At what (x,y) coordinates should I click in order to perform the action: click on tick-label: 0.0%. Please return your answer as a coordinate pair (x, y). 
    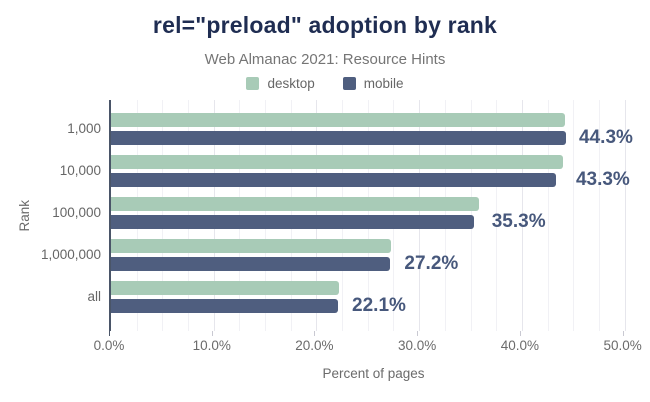
    Looking at the image, I should click on (109, 345).